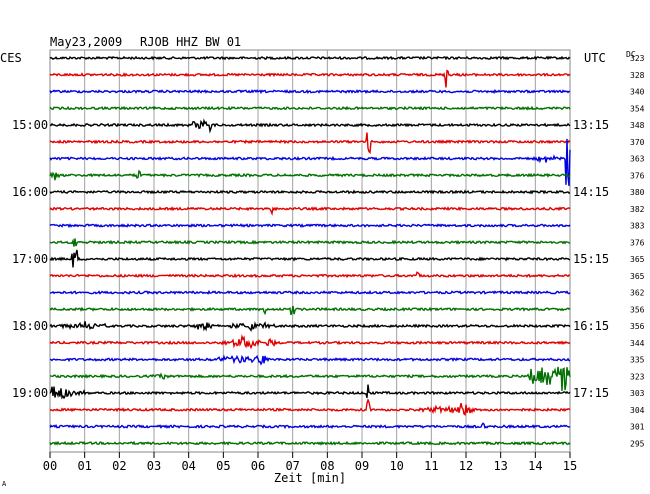 The image size is (650, 494). Describe the element at coordinates (500, 466) in the screenshot. I see `x-tick-label: 13` at that location.